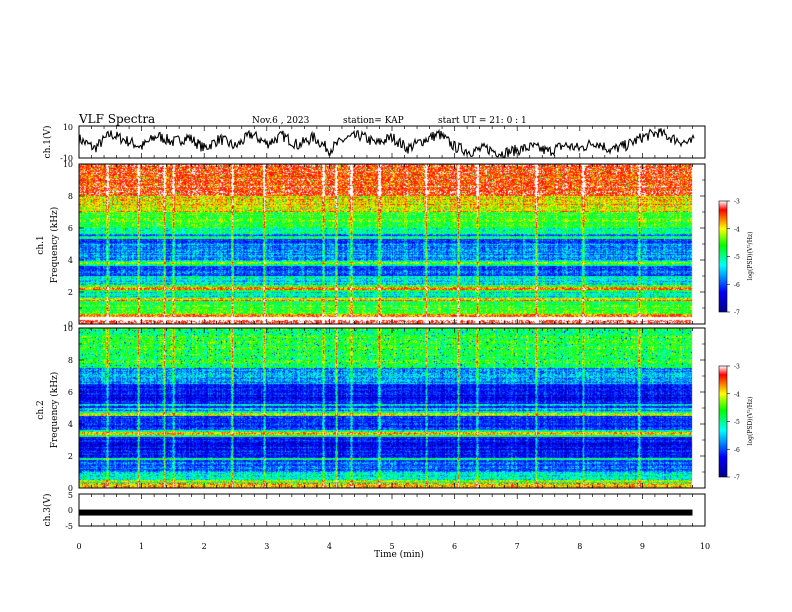 Image resolution: width=792 pixels, height=612 pixels. Describe the element at coordinates (750, 421) in the screenshot. I see `ch2-colorbar-label: log(PSD)(V²/Hz)` at that location.